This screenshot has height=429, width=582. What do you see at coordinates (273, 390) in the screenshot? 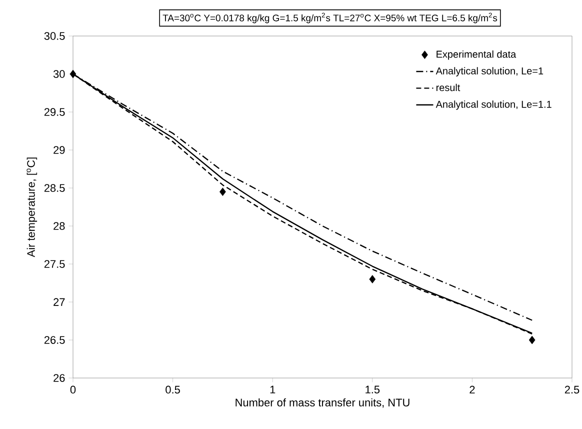
I see `x-tick-label: 1` at bounding box center [273, 390].